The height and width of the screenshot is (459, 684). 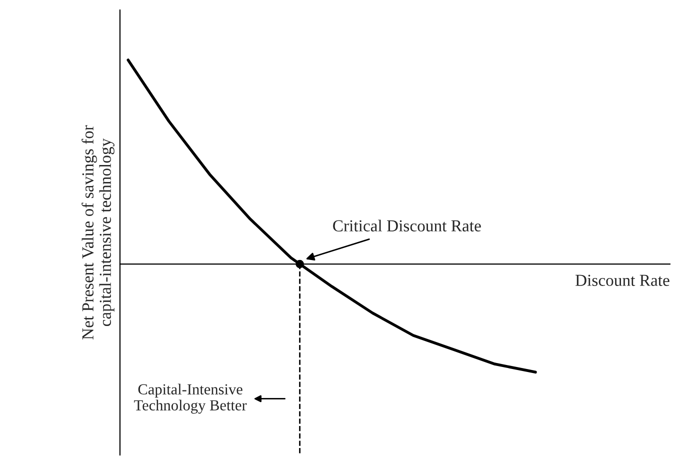 What do you see at coordinates (190, 399) in the screenshot?
I see `text: Capital-Intensive Technology Better` at bounding box center [190, 399].